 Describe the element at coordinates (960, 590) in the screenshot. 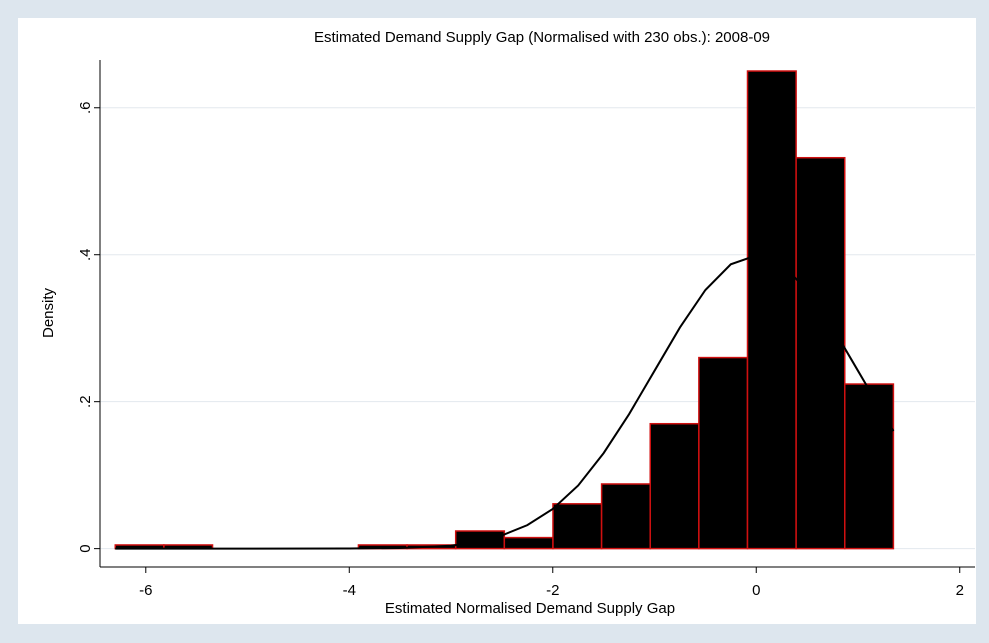

I see `x-tick-label: 2` at that location.